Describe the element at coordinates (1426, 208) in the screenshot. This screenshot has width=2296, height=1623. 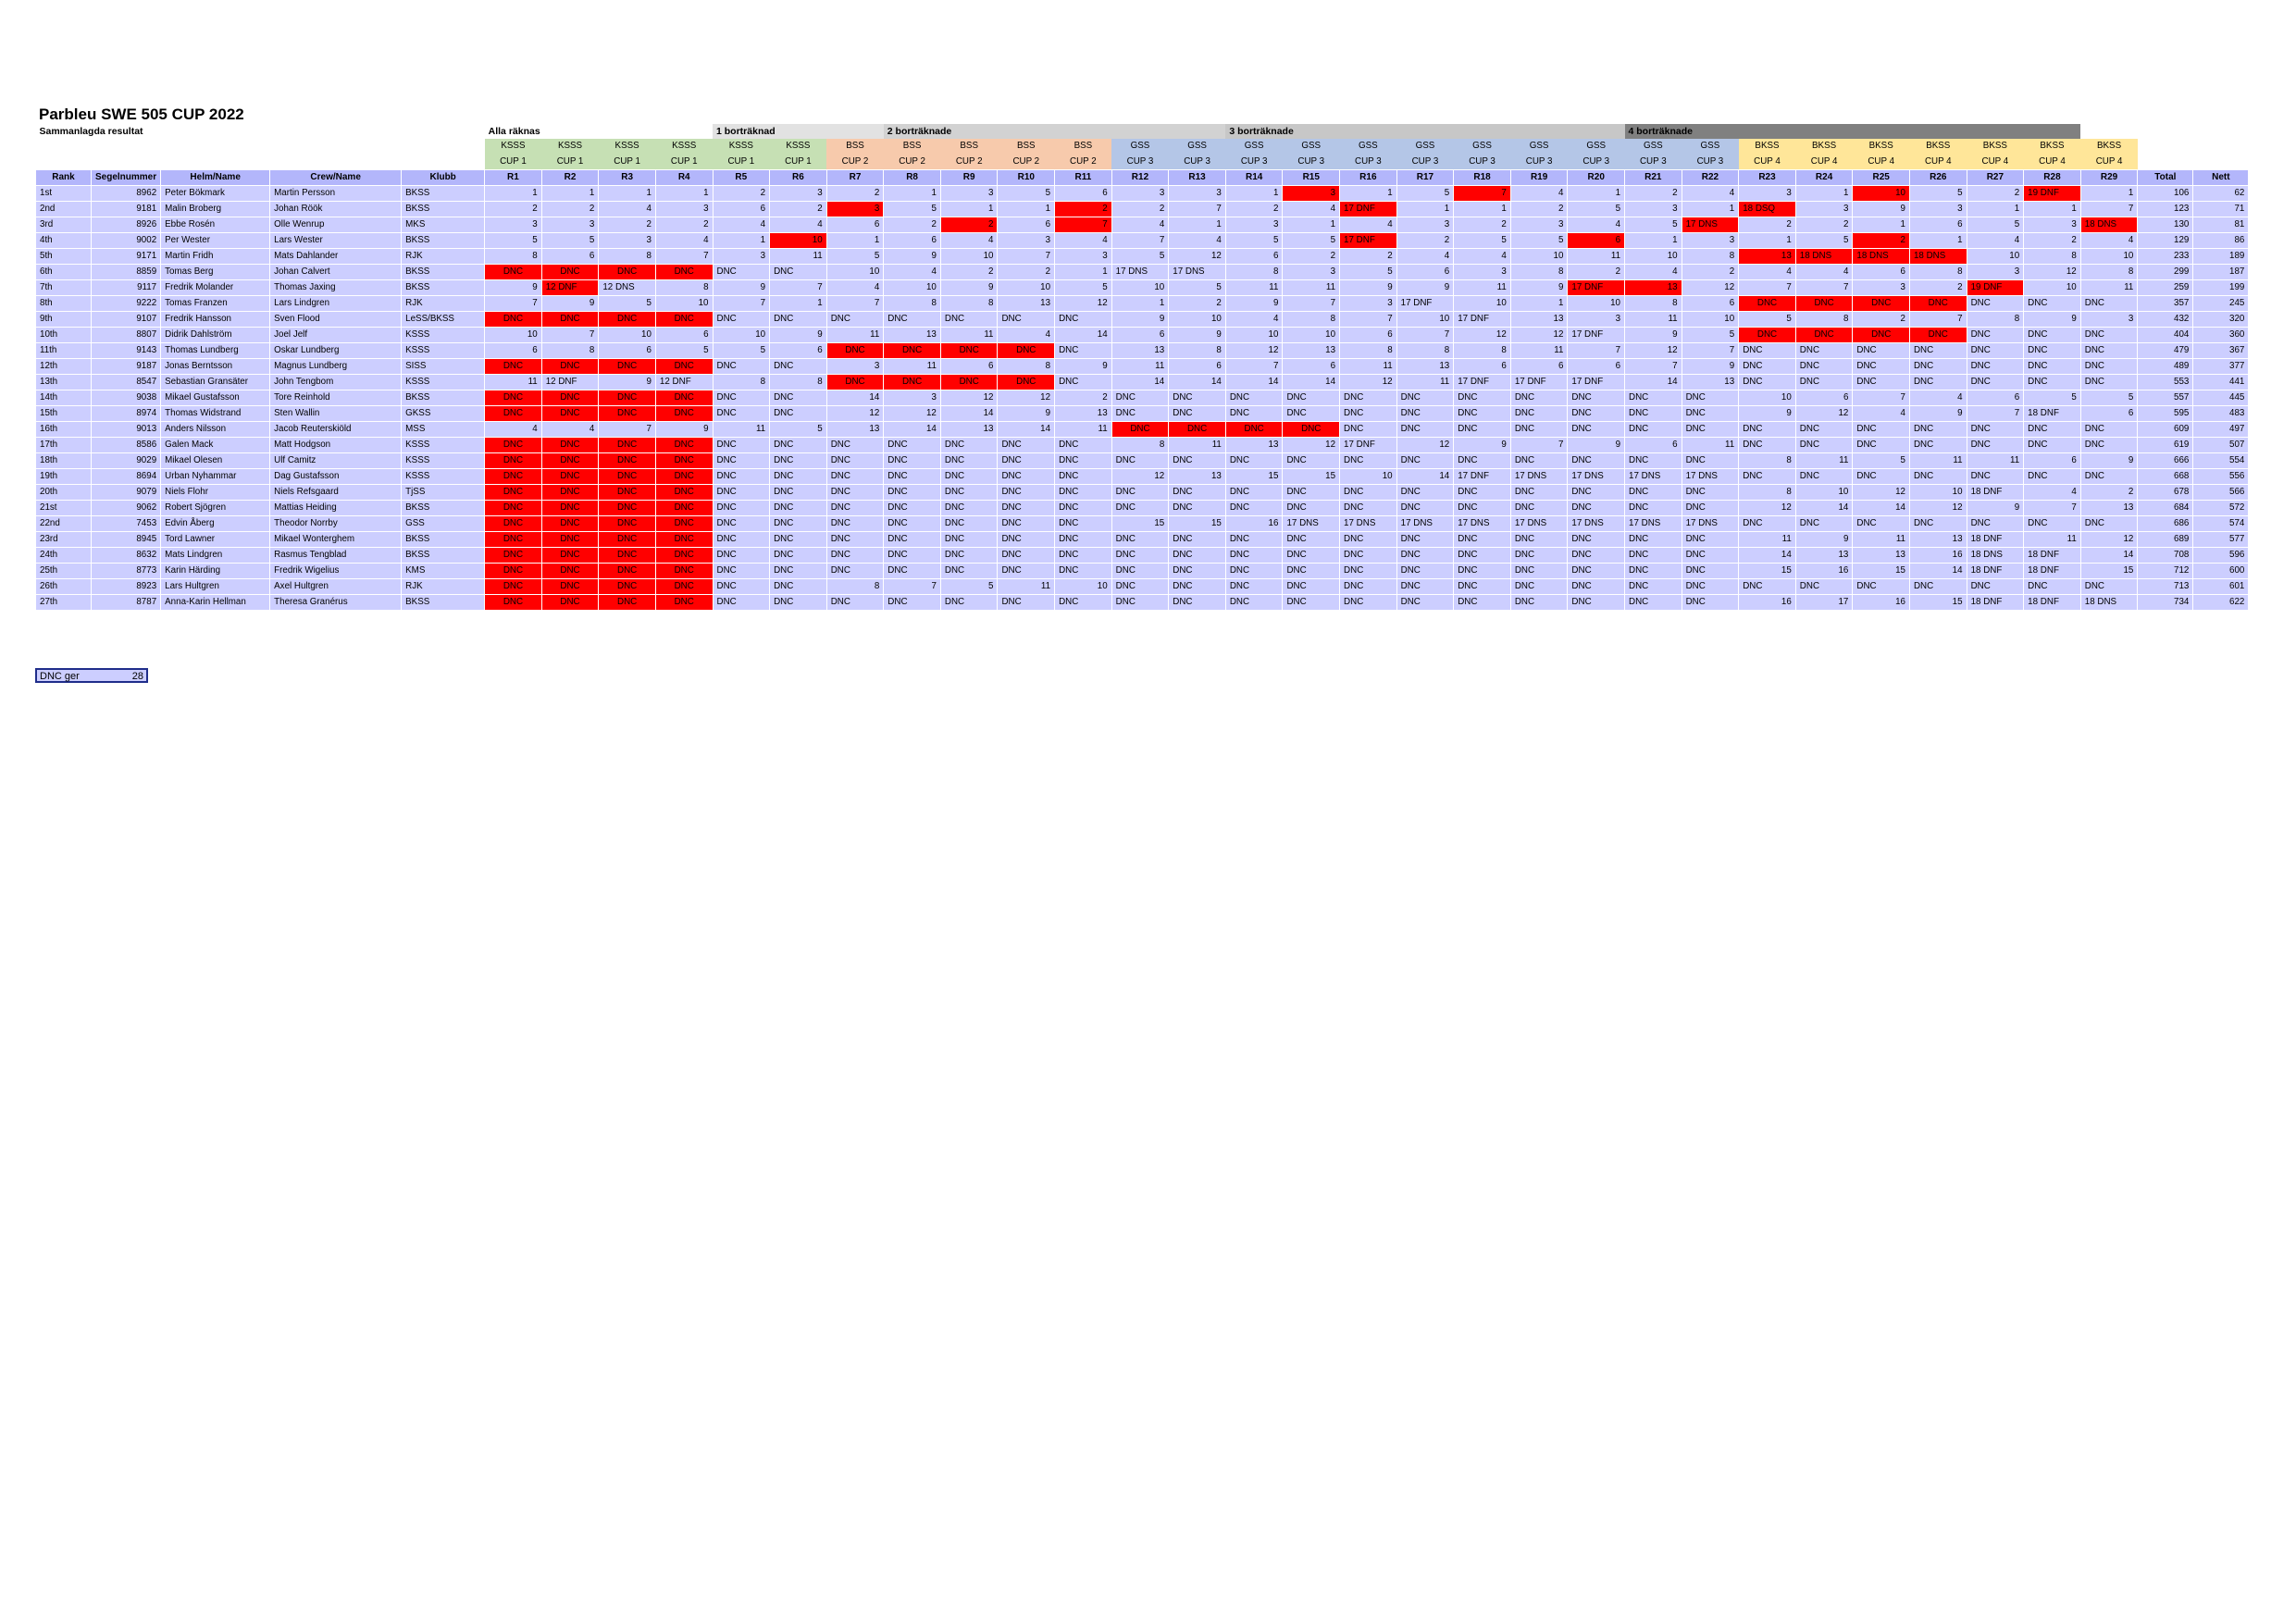
I see `race-result-cell: 1` at that location.